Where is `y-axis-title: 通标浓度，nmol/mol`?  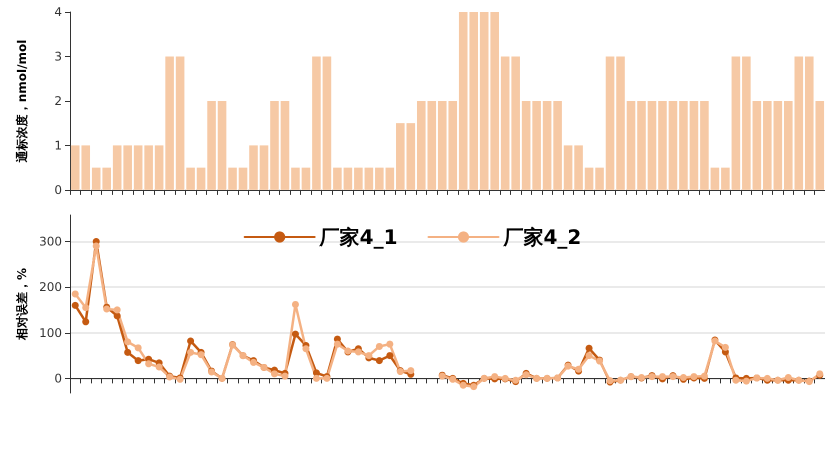 y-axis-title: 通标浓度，nmol/mol is located at coordinates (22, 102).